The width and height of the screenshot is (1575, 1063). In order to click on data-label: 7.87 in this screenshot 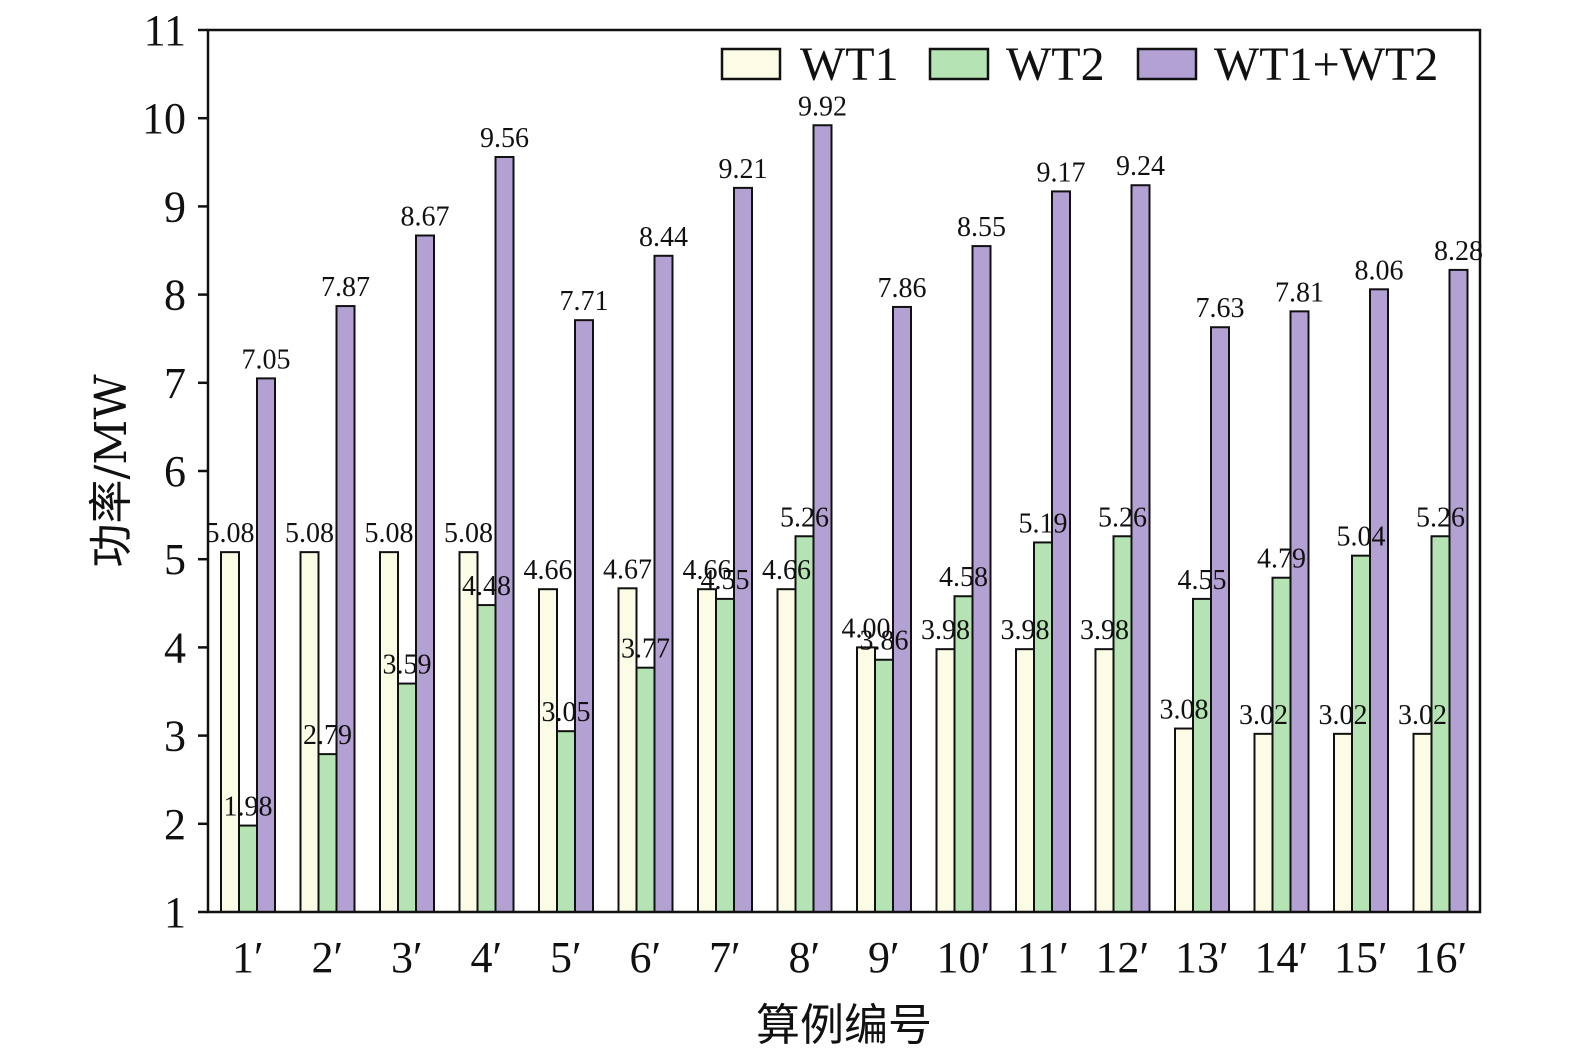, I will do `click(345, 287)`.